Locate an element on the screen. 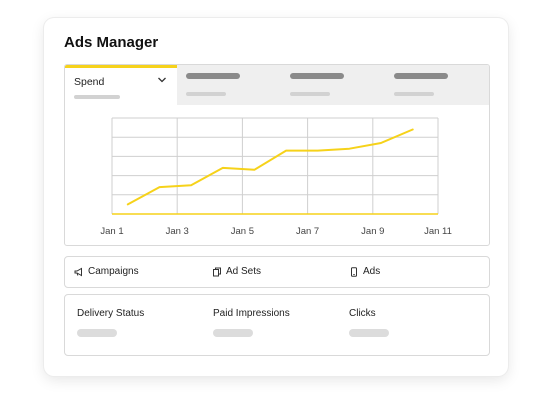 This screenshot has width=552, height=400. chart-grid is located at coordinates (275, 166).